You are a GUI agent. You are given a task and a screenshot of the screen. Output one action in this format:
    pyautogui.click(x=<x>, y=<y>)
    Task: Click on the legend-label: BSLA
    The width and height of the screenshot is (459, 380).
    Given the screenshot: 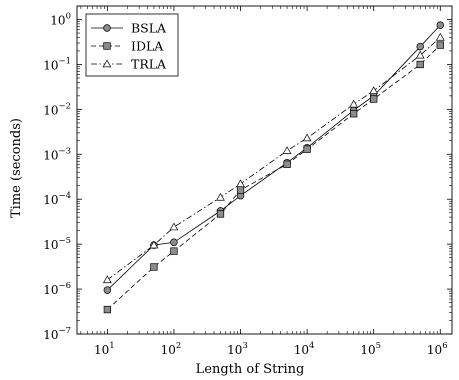 What is the action you would take?
    pyautogui.click(x=149, y=28)
    